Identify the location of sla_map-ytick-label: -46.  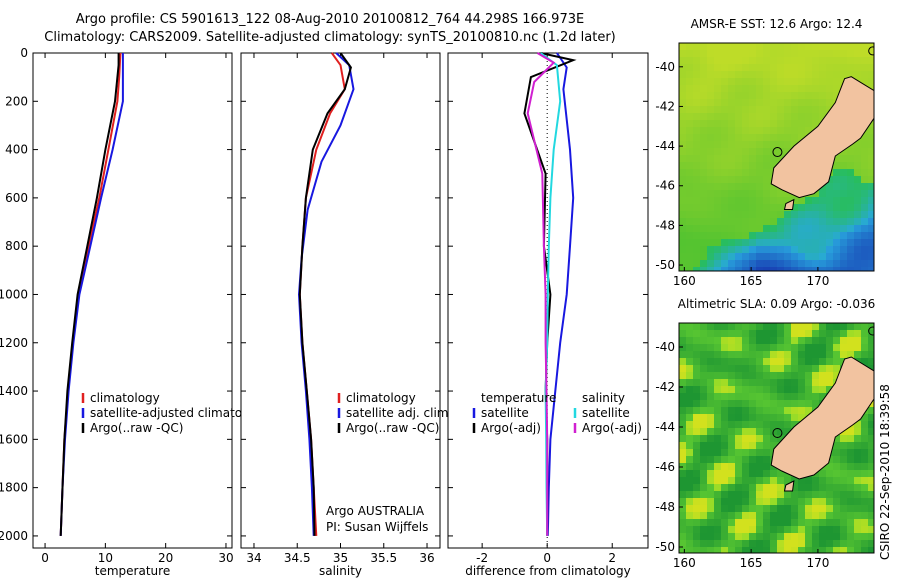
(665, 467).